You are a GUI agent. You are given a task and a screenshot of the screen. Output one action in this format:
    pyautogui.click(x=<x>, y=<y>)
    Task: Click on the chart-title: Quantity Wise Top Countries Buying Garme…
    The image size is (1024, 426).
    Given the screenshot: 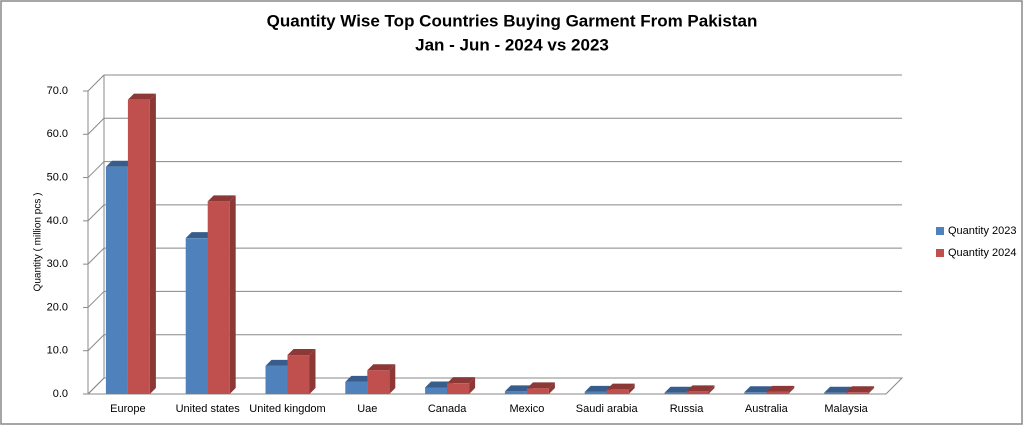 What is the action you would take?
    pyautogui.click(x=512, y=20)
    